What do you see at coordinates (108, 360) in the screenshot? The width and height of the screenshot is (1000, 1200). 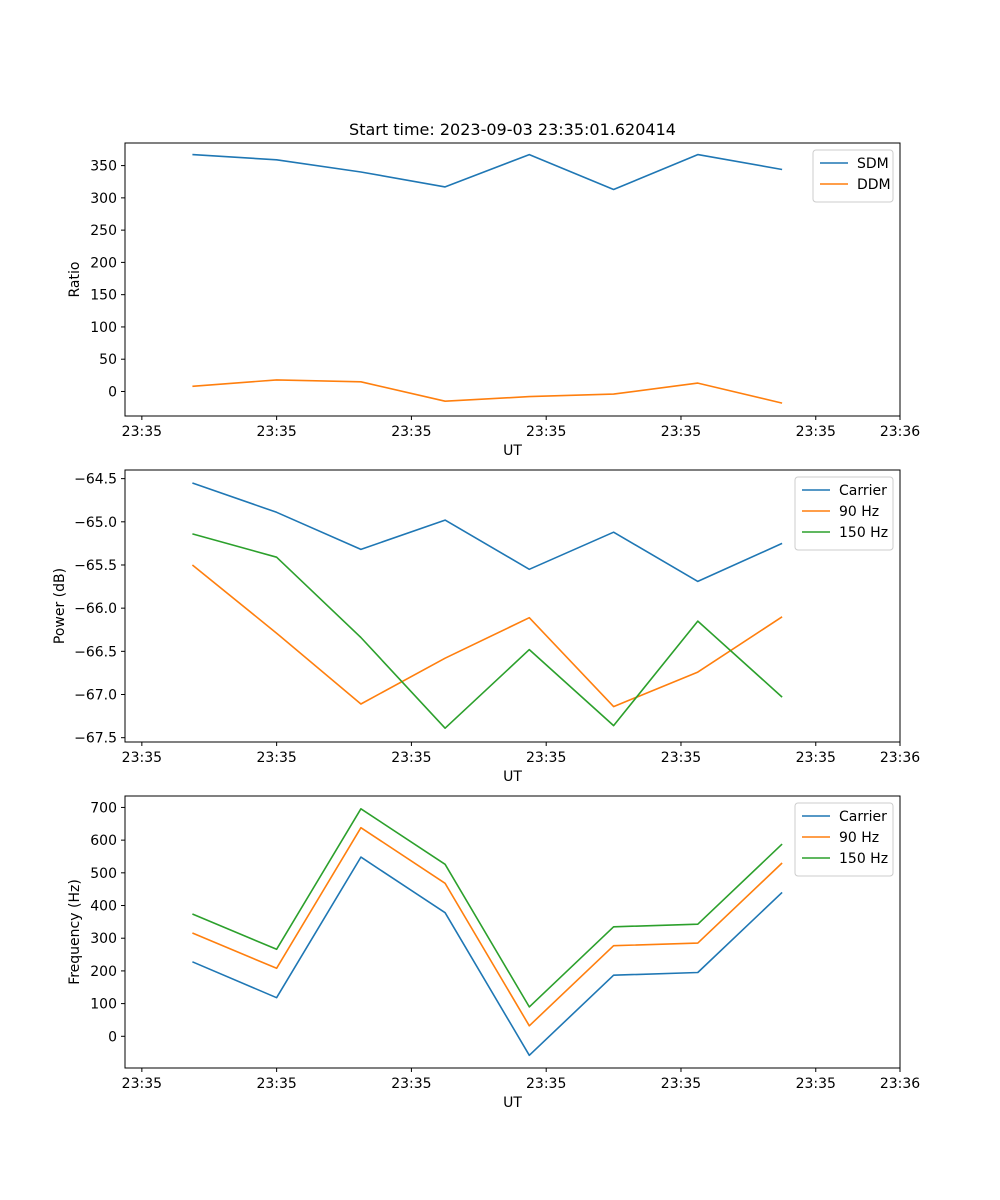 I see `y-tick-label: 50` at bounding box center [108, 360].